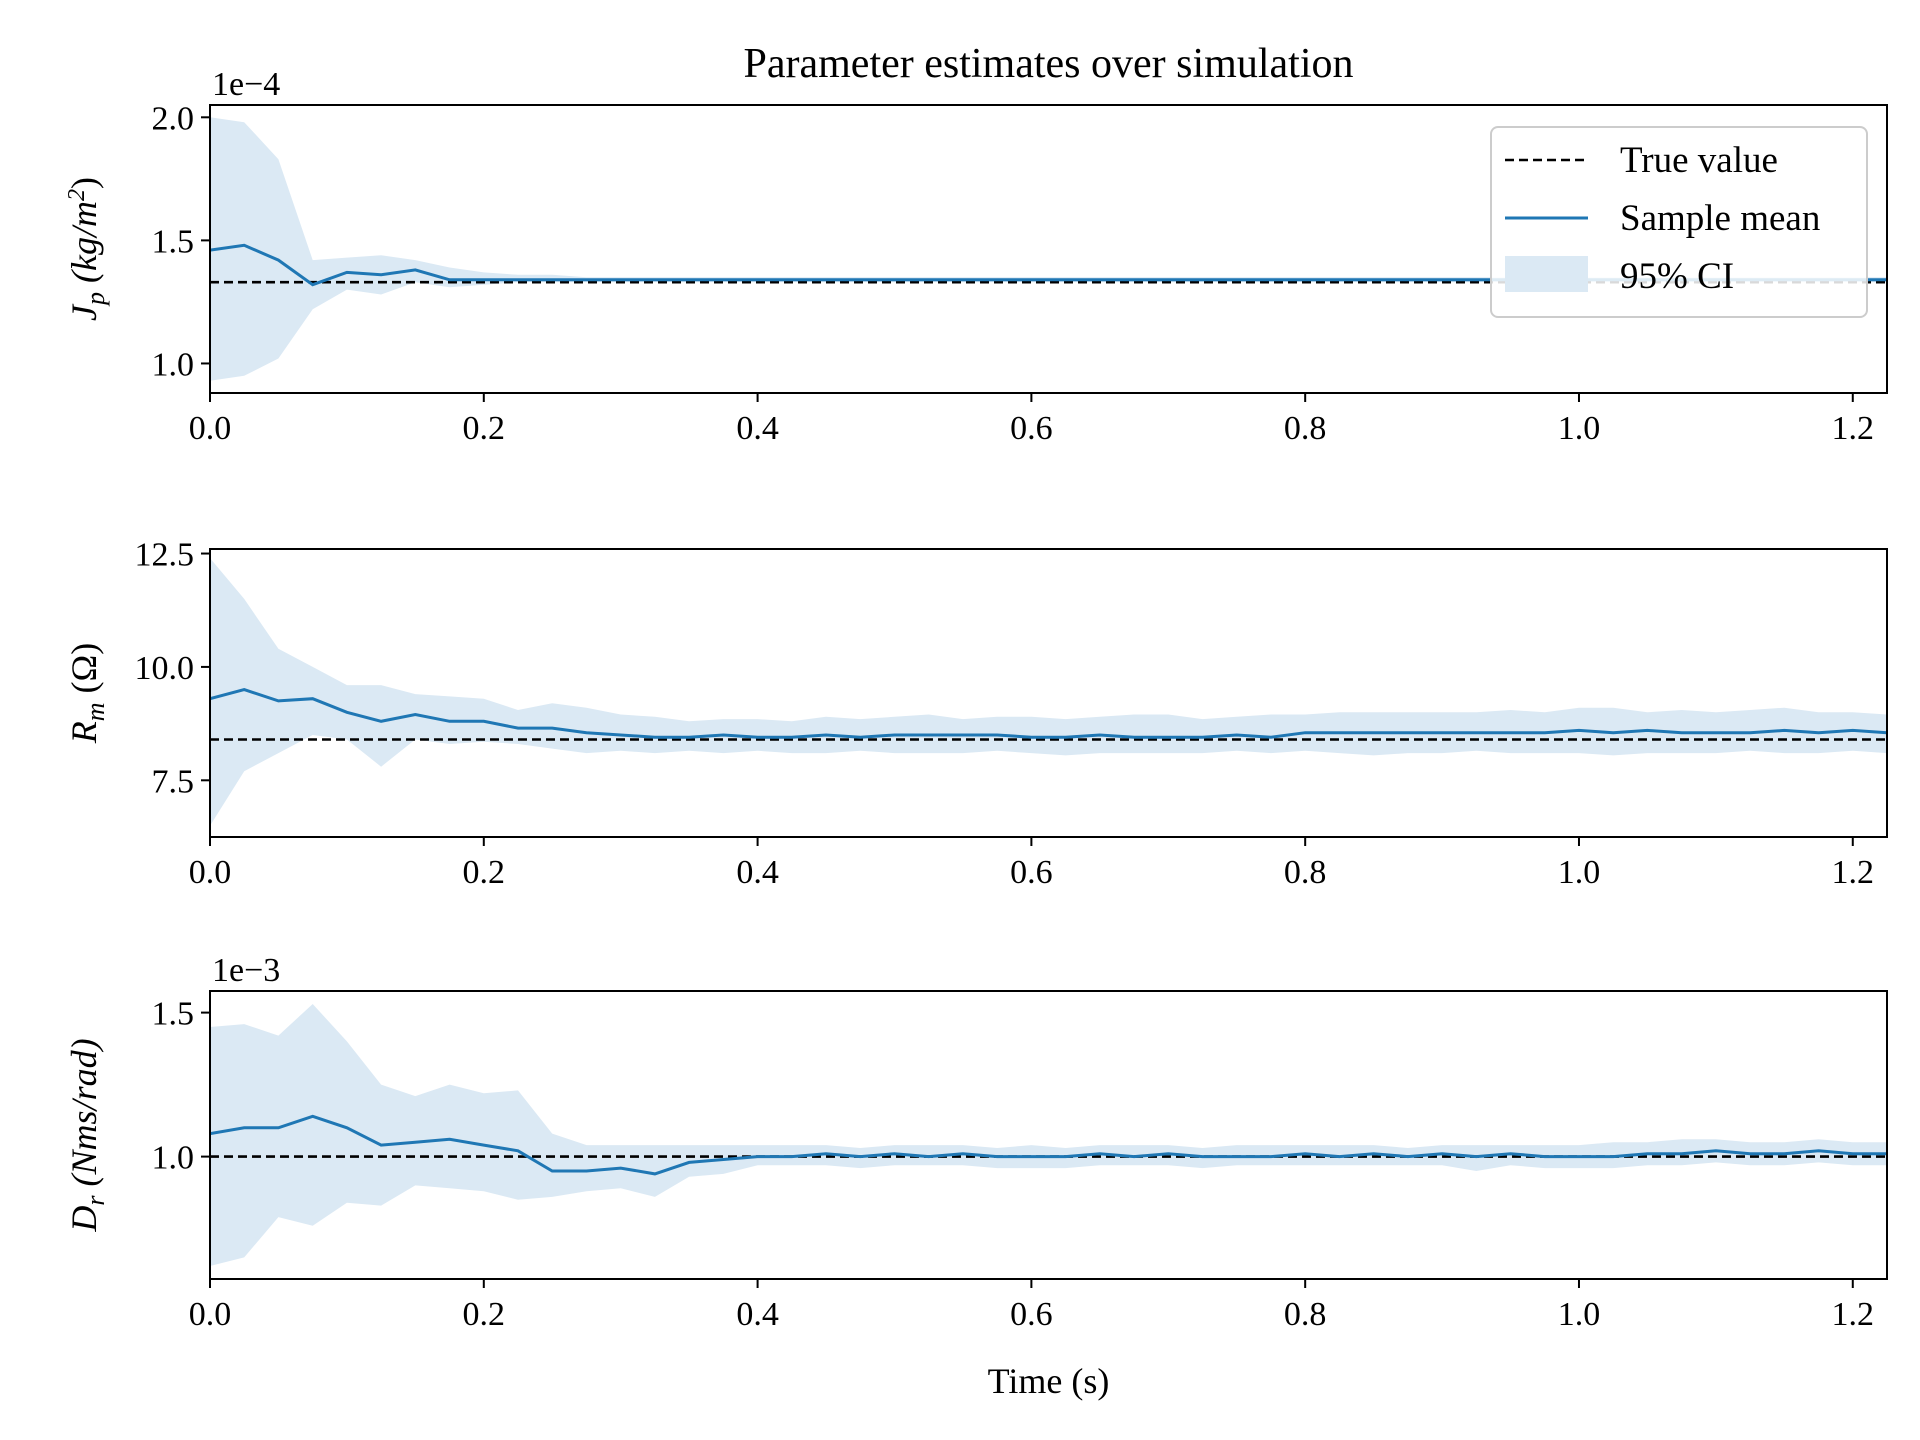 The width and height of the screenshot is (1920, 1440). What do you see at coordinates (1677, 276) in the screenshot?
I see `legend-label: 95% CI` at bounding box center [1677, 276].